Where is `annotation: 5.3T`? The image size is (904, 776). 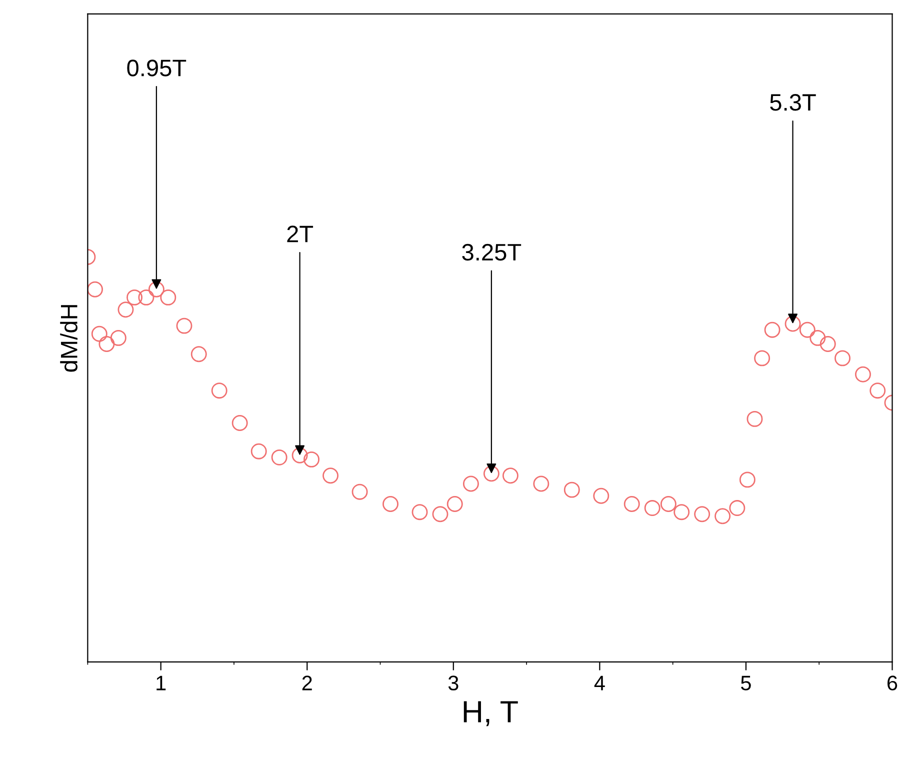
annotation: 5.3T is located at coordinates (793, 102).